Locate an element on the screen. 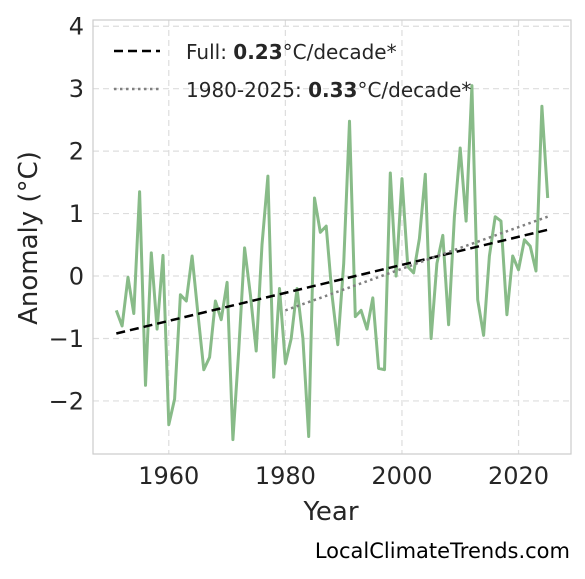 The image size is (585, 579). legend-recent-suffix: °C/decade* is located at coordinates (414, 90).